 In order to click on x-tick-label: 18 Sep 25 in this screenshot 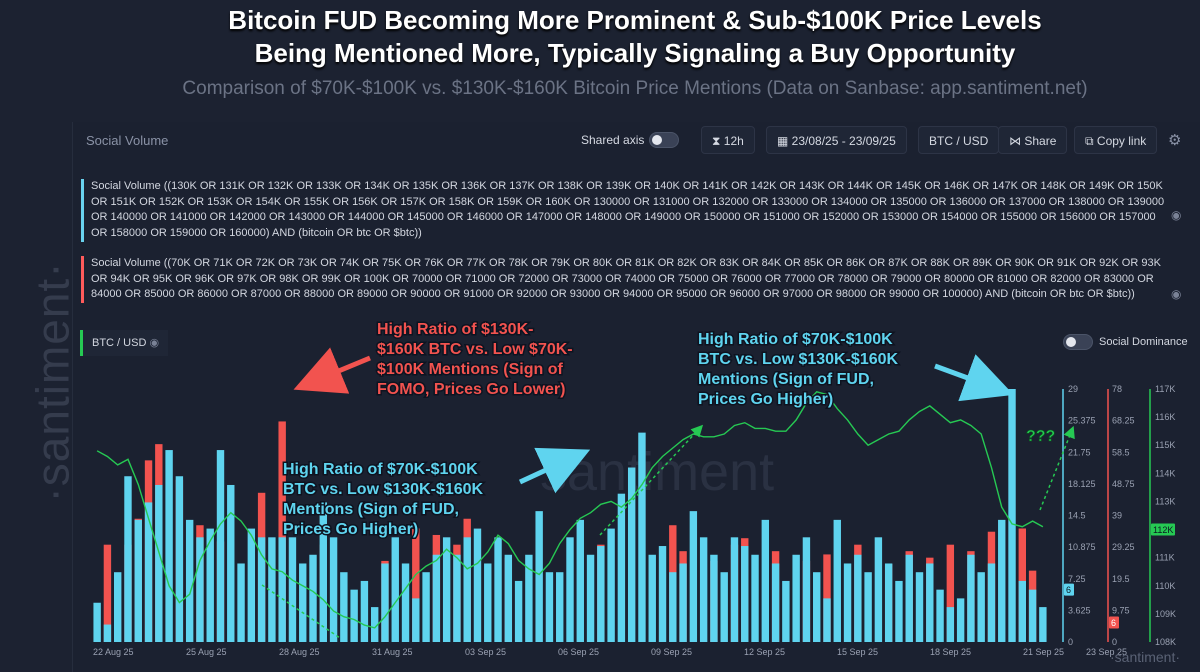, I will do `click(950, 652)`.